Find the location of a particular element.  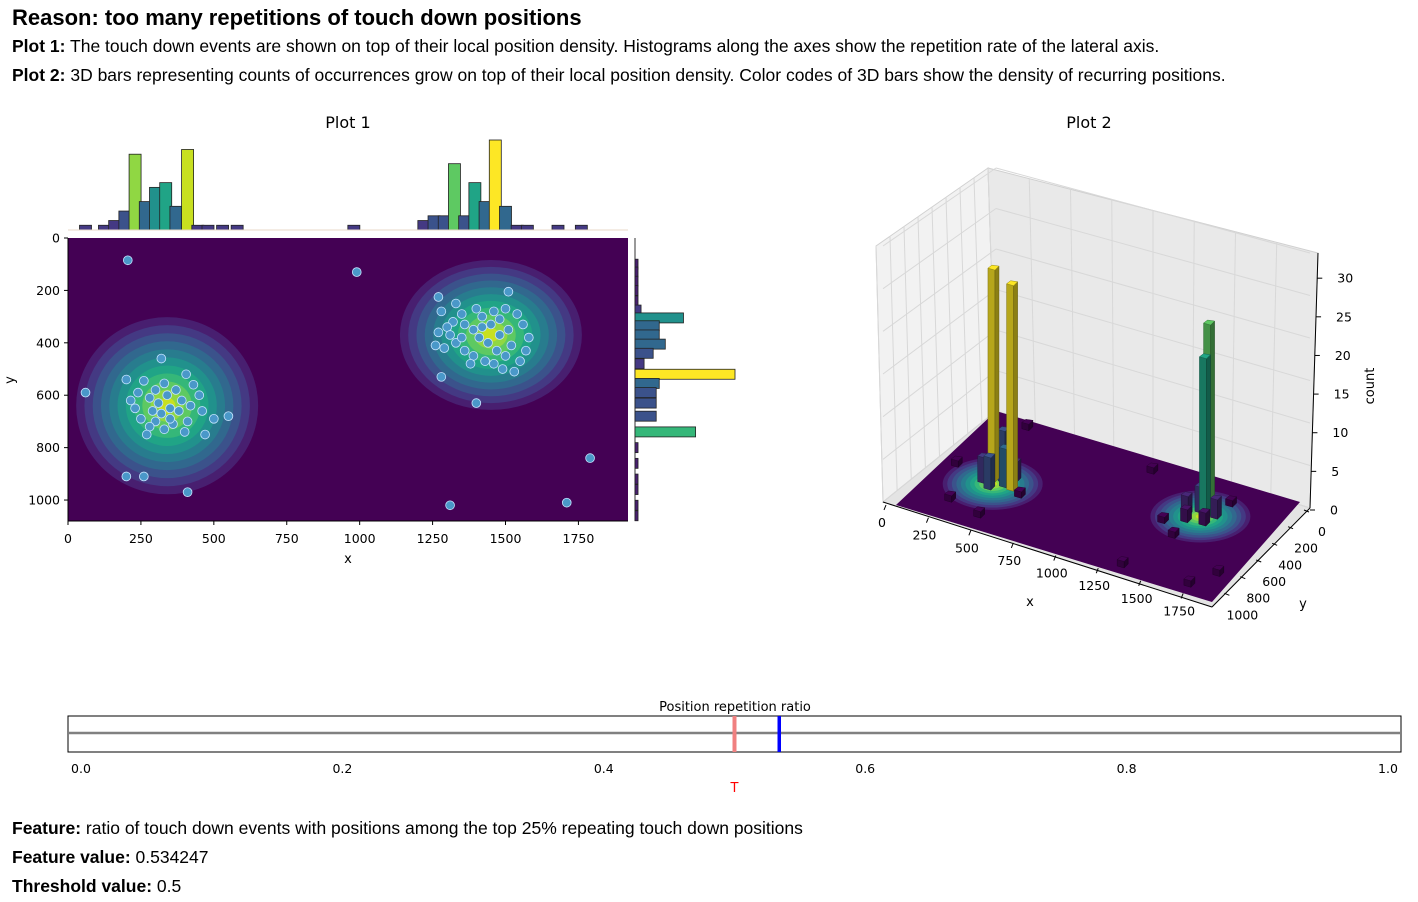

plot2-x-axis: 0 250 500 750 1000 1250 1500 1750 is located at coordinates (1045, 559).